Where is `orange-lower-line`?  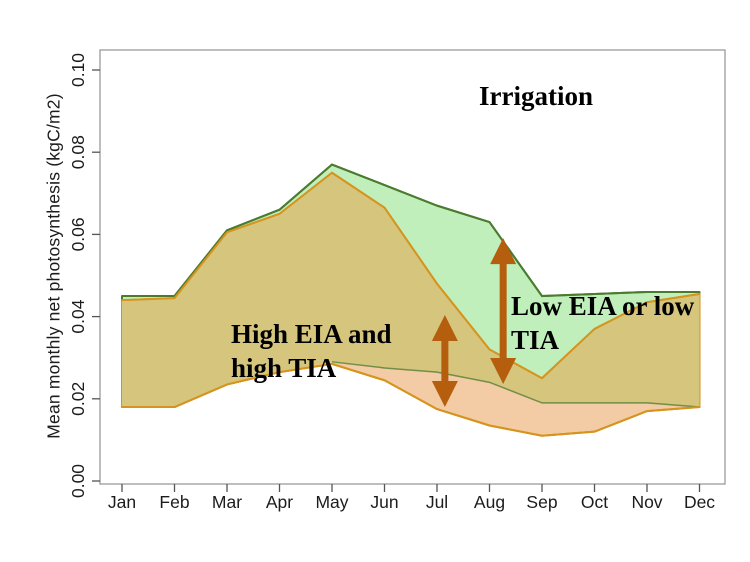 orange-lower-line is located at coordinates (411, 399).